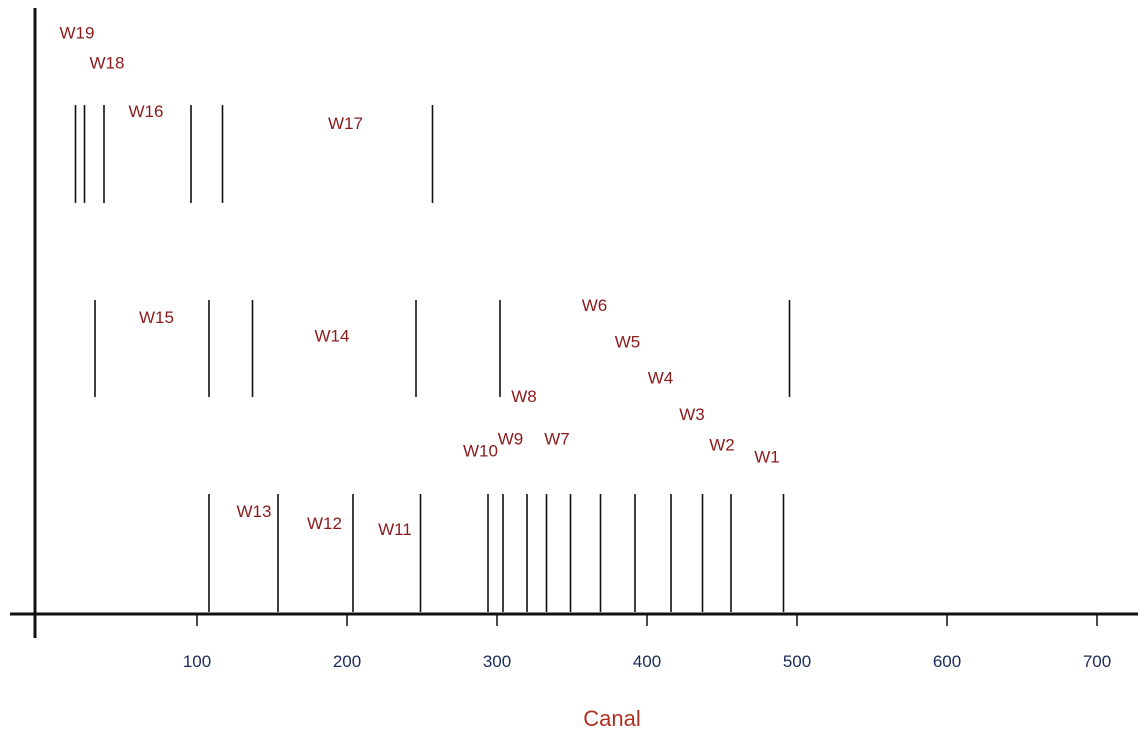 The image size is (1140, 735). Describe the element at coordinates (647, 661) in the screenshot. I see `x-tick-label: 400` at that location.